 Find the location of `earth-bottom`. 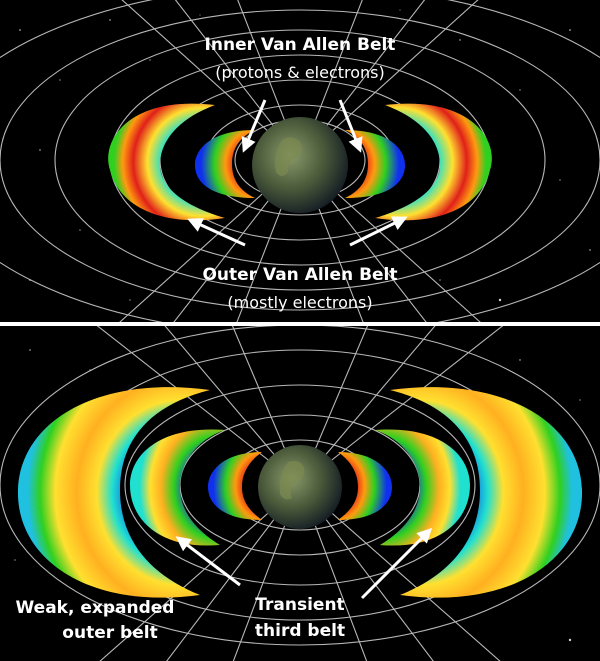

earth-bottom is located at coordinates (300, 487).